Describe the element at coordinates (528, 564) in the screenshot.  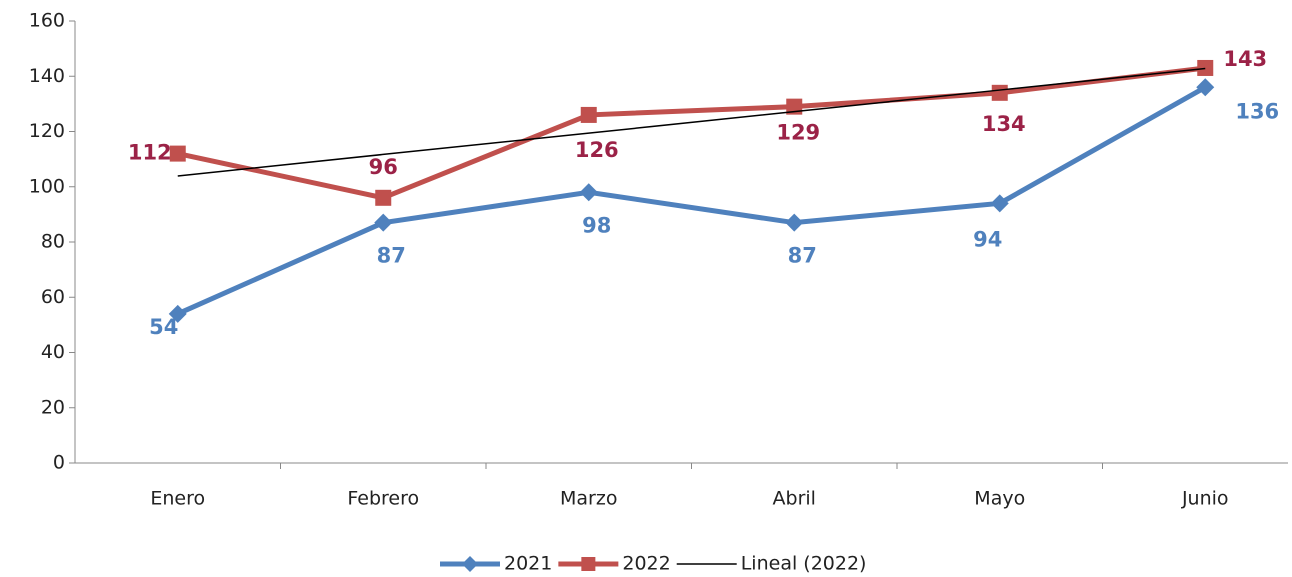
I see `legend-label: 2021` at that location.